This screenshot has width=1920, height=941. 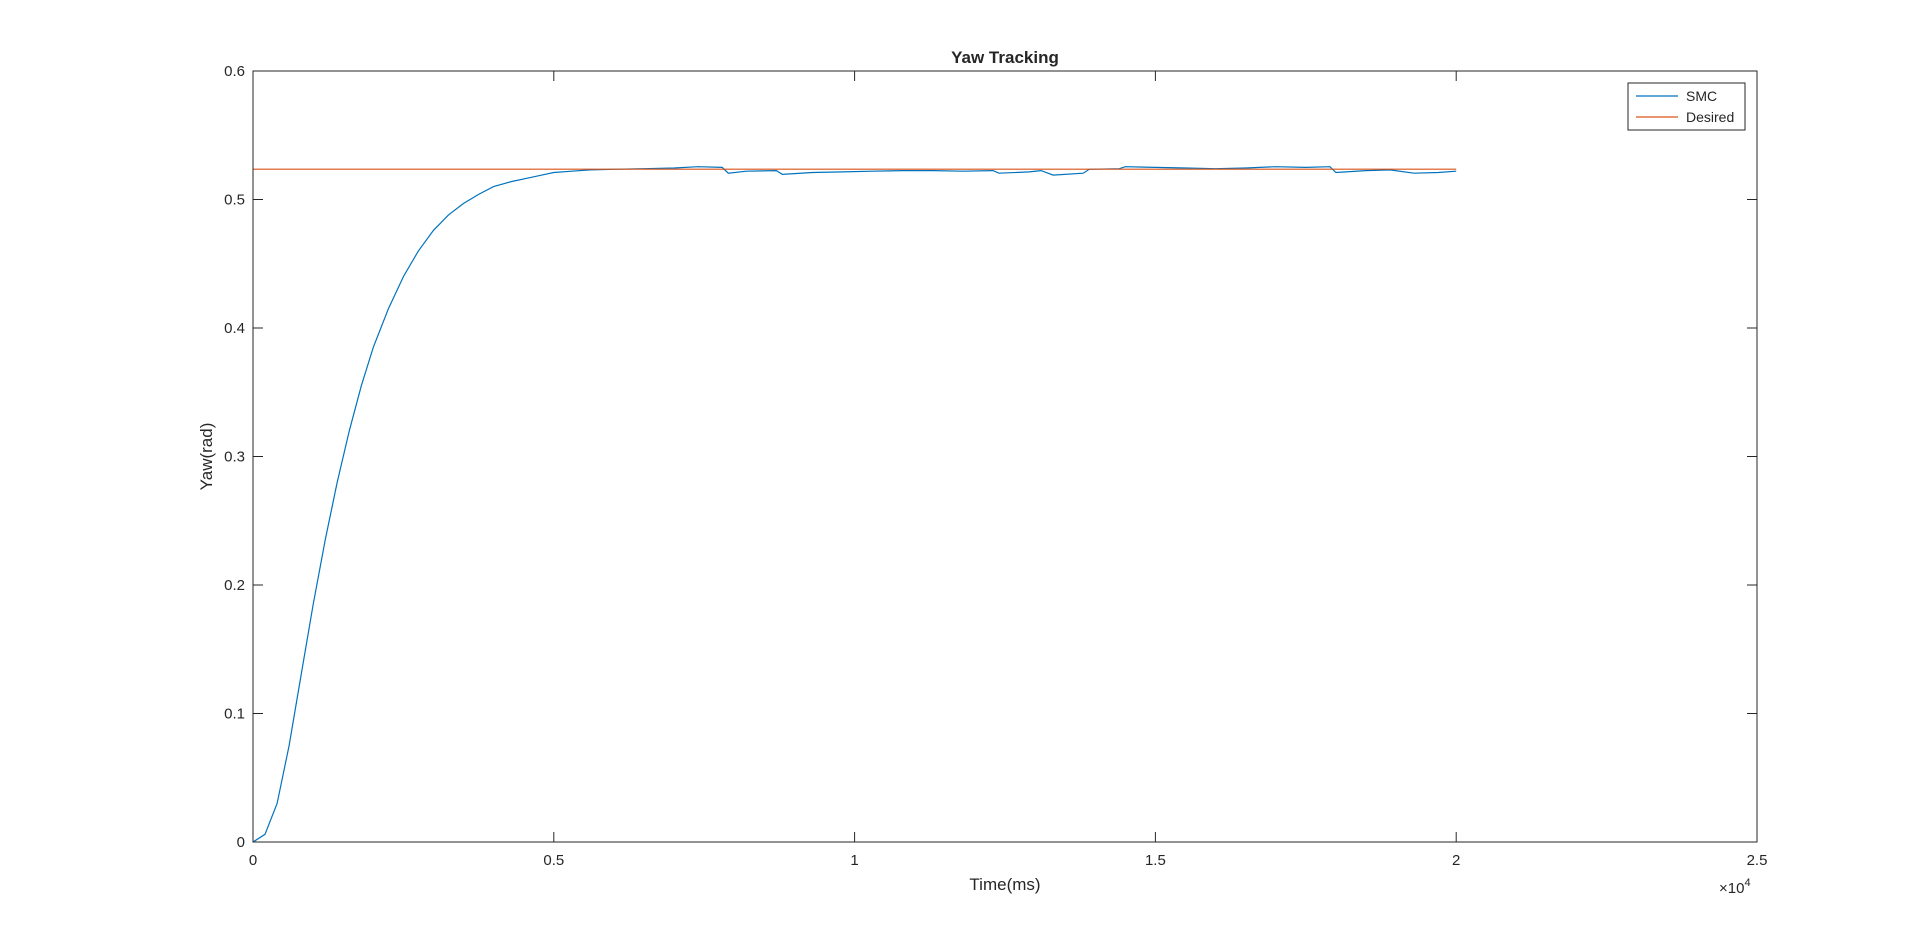 What do you see at coordinates (1004, 884) in the screenshot?
I see `x-axis-label: Time(ms)` at bounding box center [1004, 884].